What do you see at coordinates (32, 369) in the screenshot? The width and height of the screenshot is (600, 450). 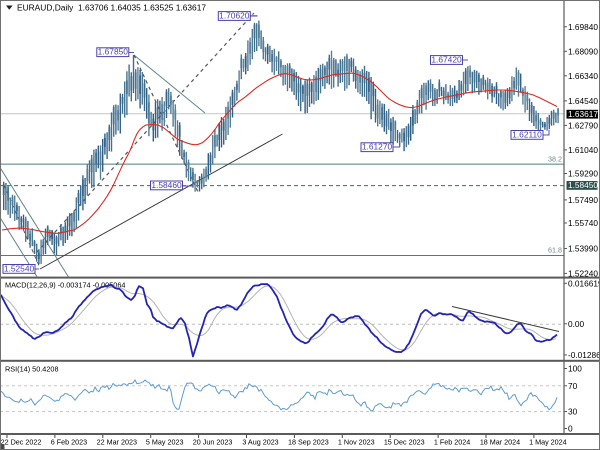 I see `svg-text: RSI(14) 50.4208` at bounding box center [32, 369].